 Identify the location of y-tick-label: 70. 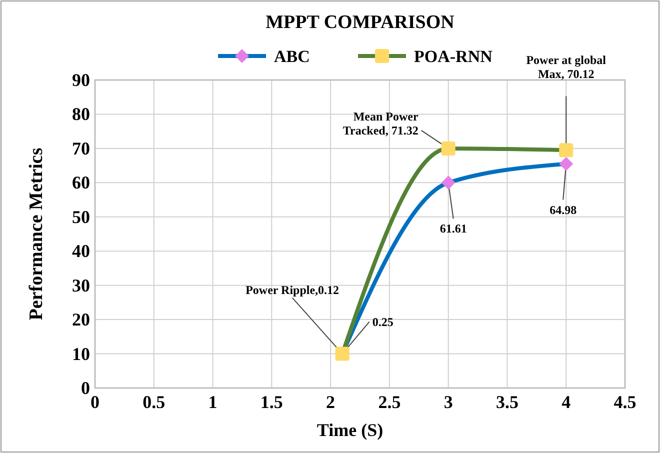
(81, 148).